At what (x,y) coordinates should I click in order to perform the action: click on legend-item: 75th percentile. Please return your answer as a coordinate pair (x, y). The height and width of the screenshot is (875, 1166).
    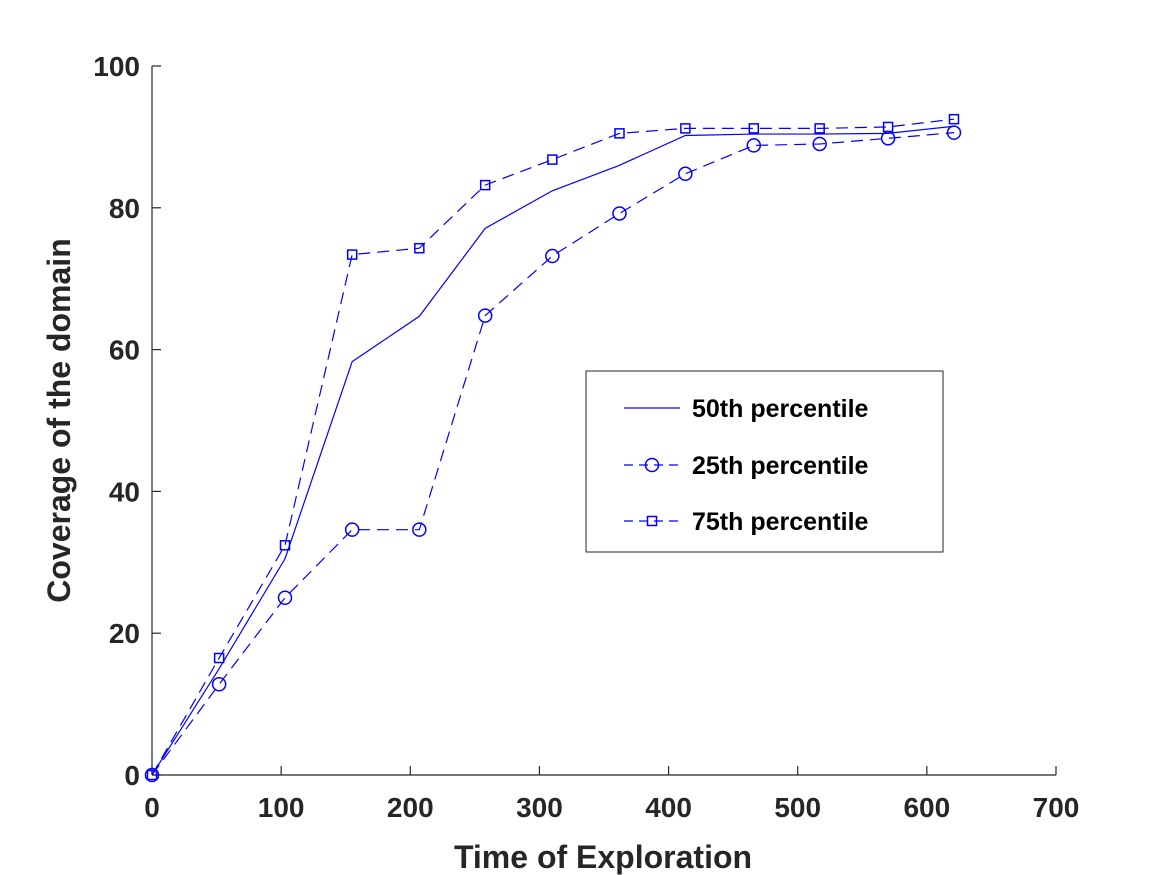
    Looking at the image, I should click on (746, 522).